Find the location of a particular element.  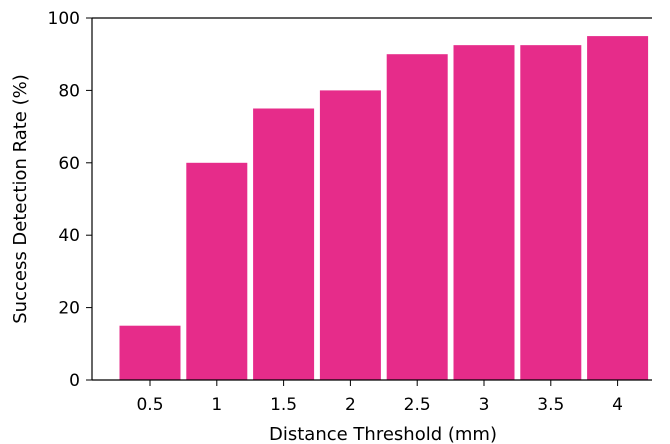

x-tick-label: 1.5 is located at coordinates (283, 405).